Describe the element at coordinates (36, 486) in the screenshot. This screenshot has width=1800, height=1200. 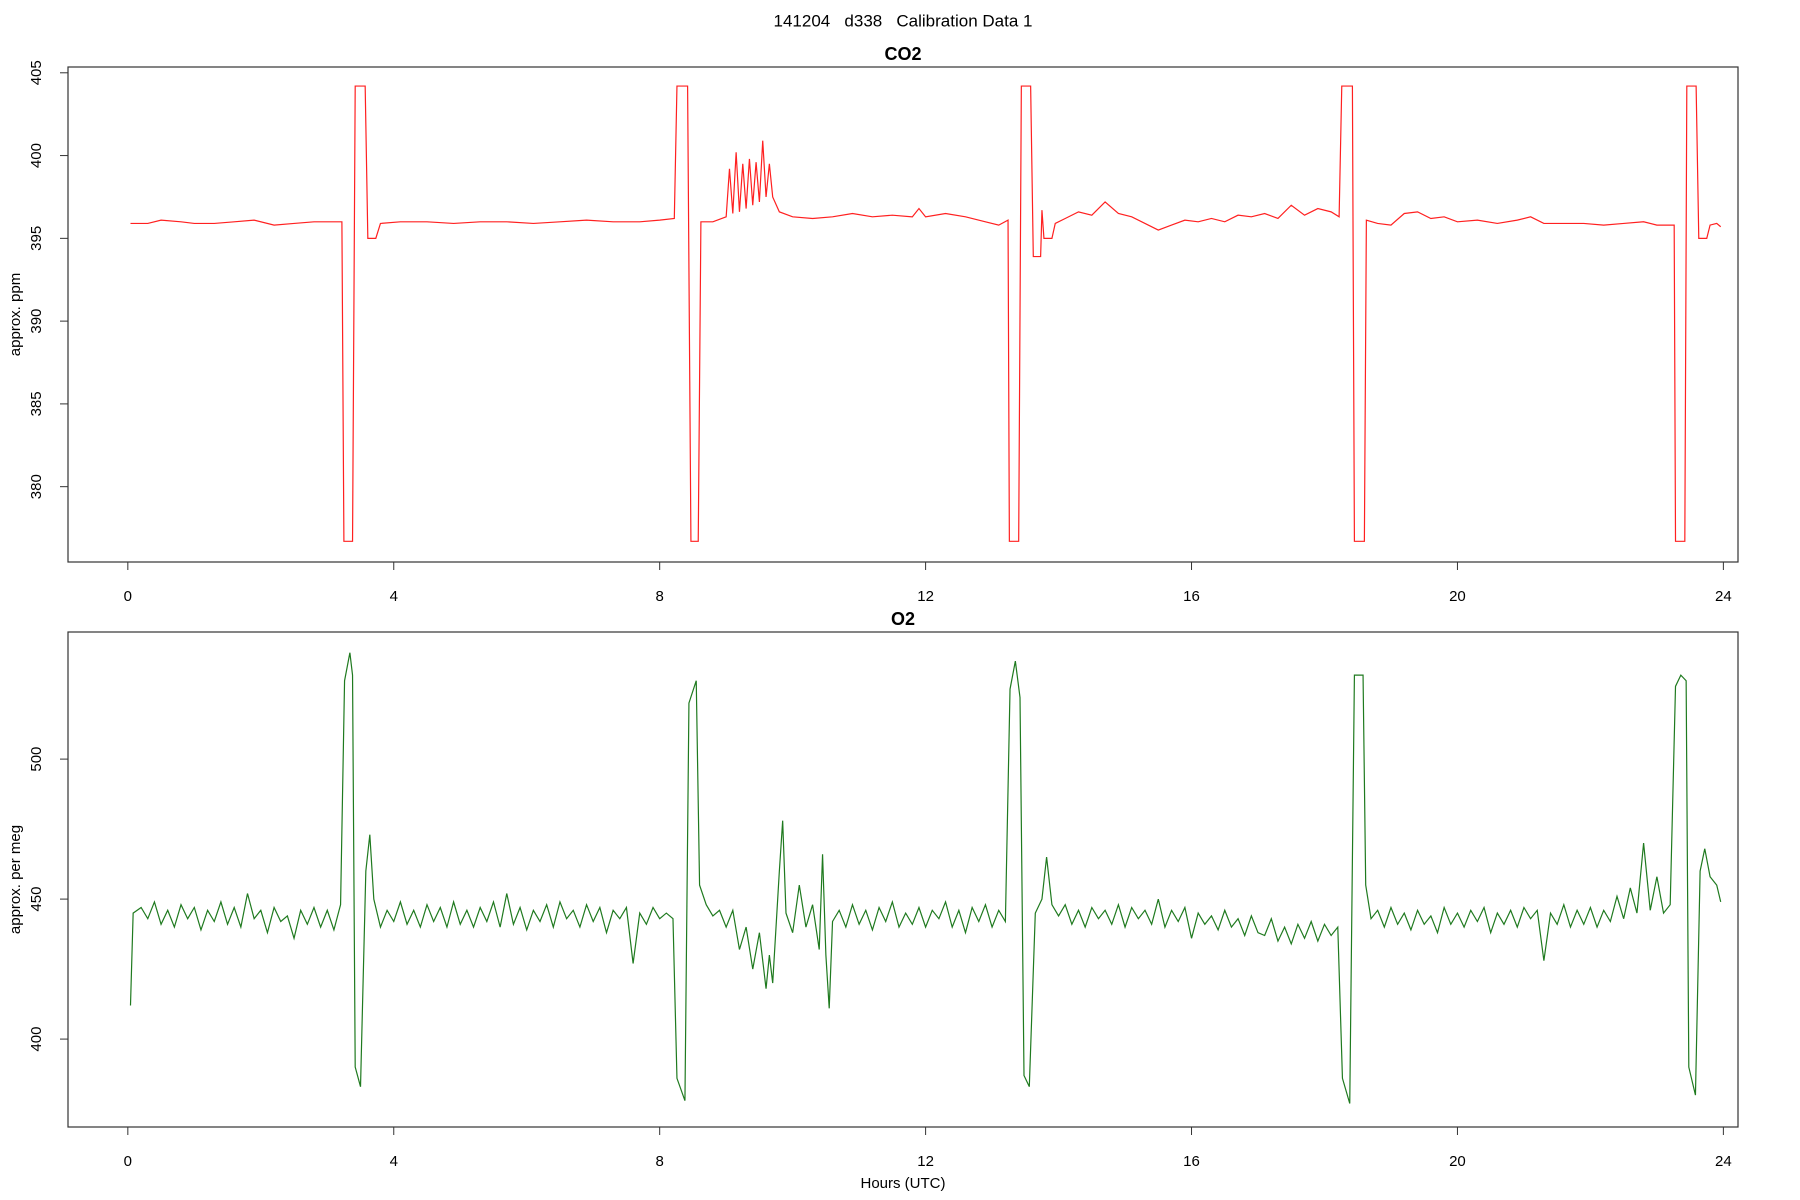
I see `y-tick-label: 380` at that location.